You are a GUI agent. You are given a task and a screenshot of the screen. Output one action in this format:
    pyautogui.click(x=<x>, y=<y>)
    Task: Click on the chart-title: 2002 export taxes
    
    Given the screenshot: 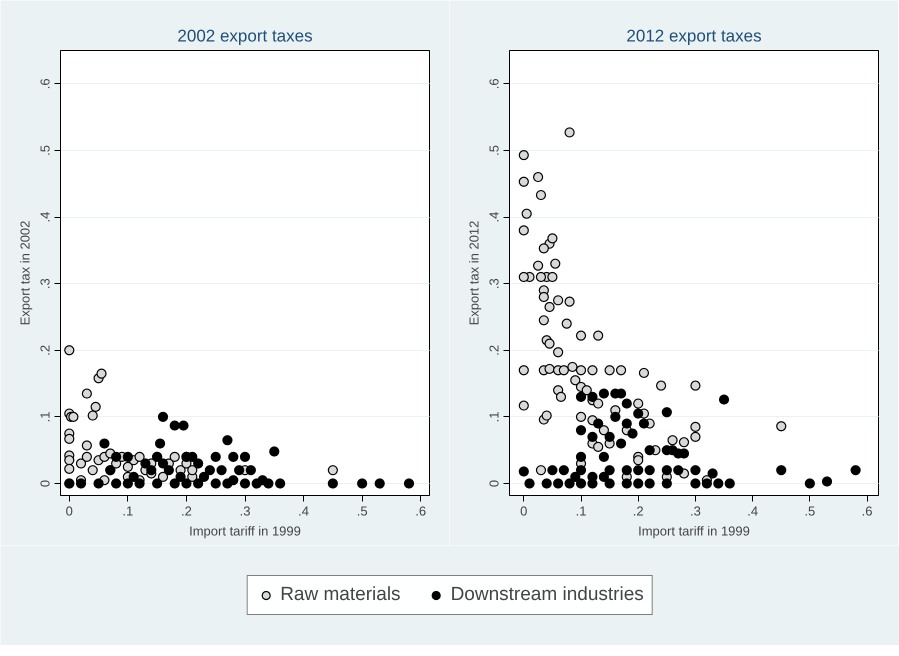 What is the action you would take?
    pyautogui.click(x=245, y=36)
    